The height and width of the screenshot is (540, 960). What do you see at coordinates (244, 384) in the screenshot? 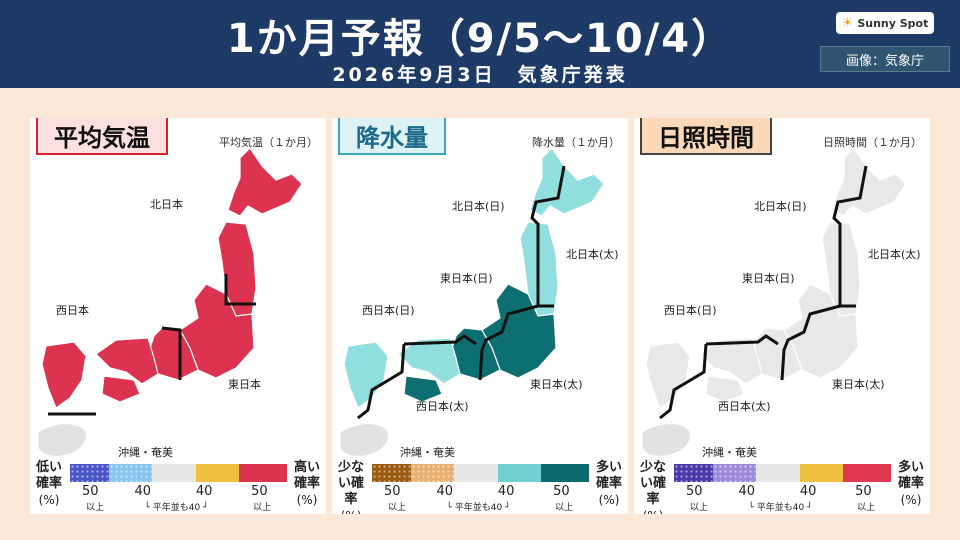
I see `region-label: 東日本` at bounding box center [244, 384].